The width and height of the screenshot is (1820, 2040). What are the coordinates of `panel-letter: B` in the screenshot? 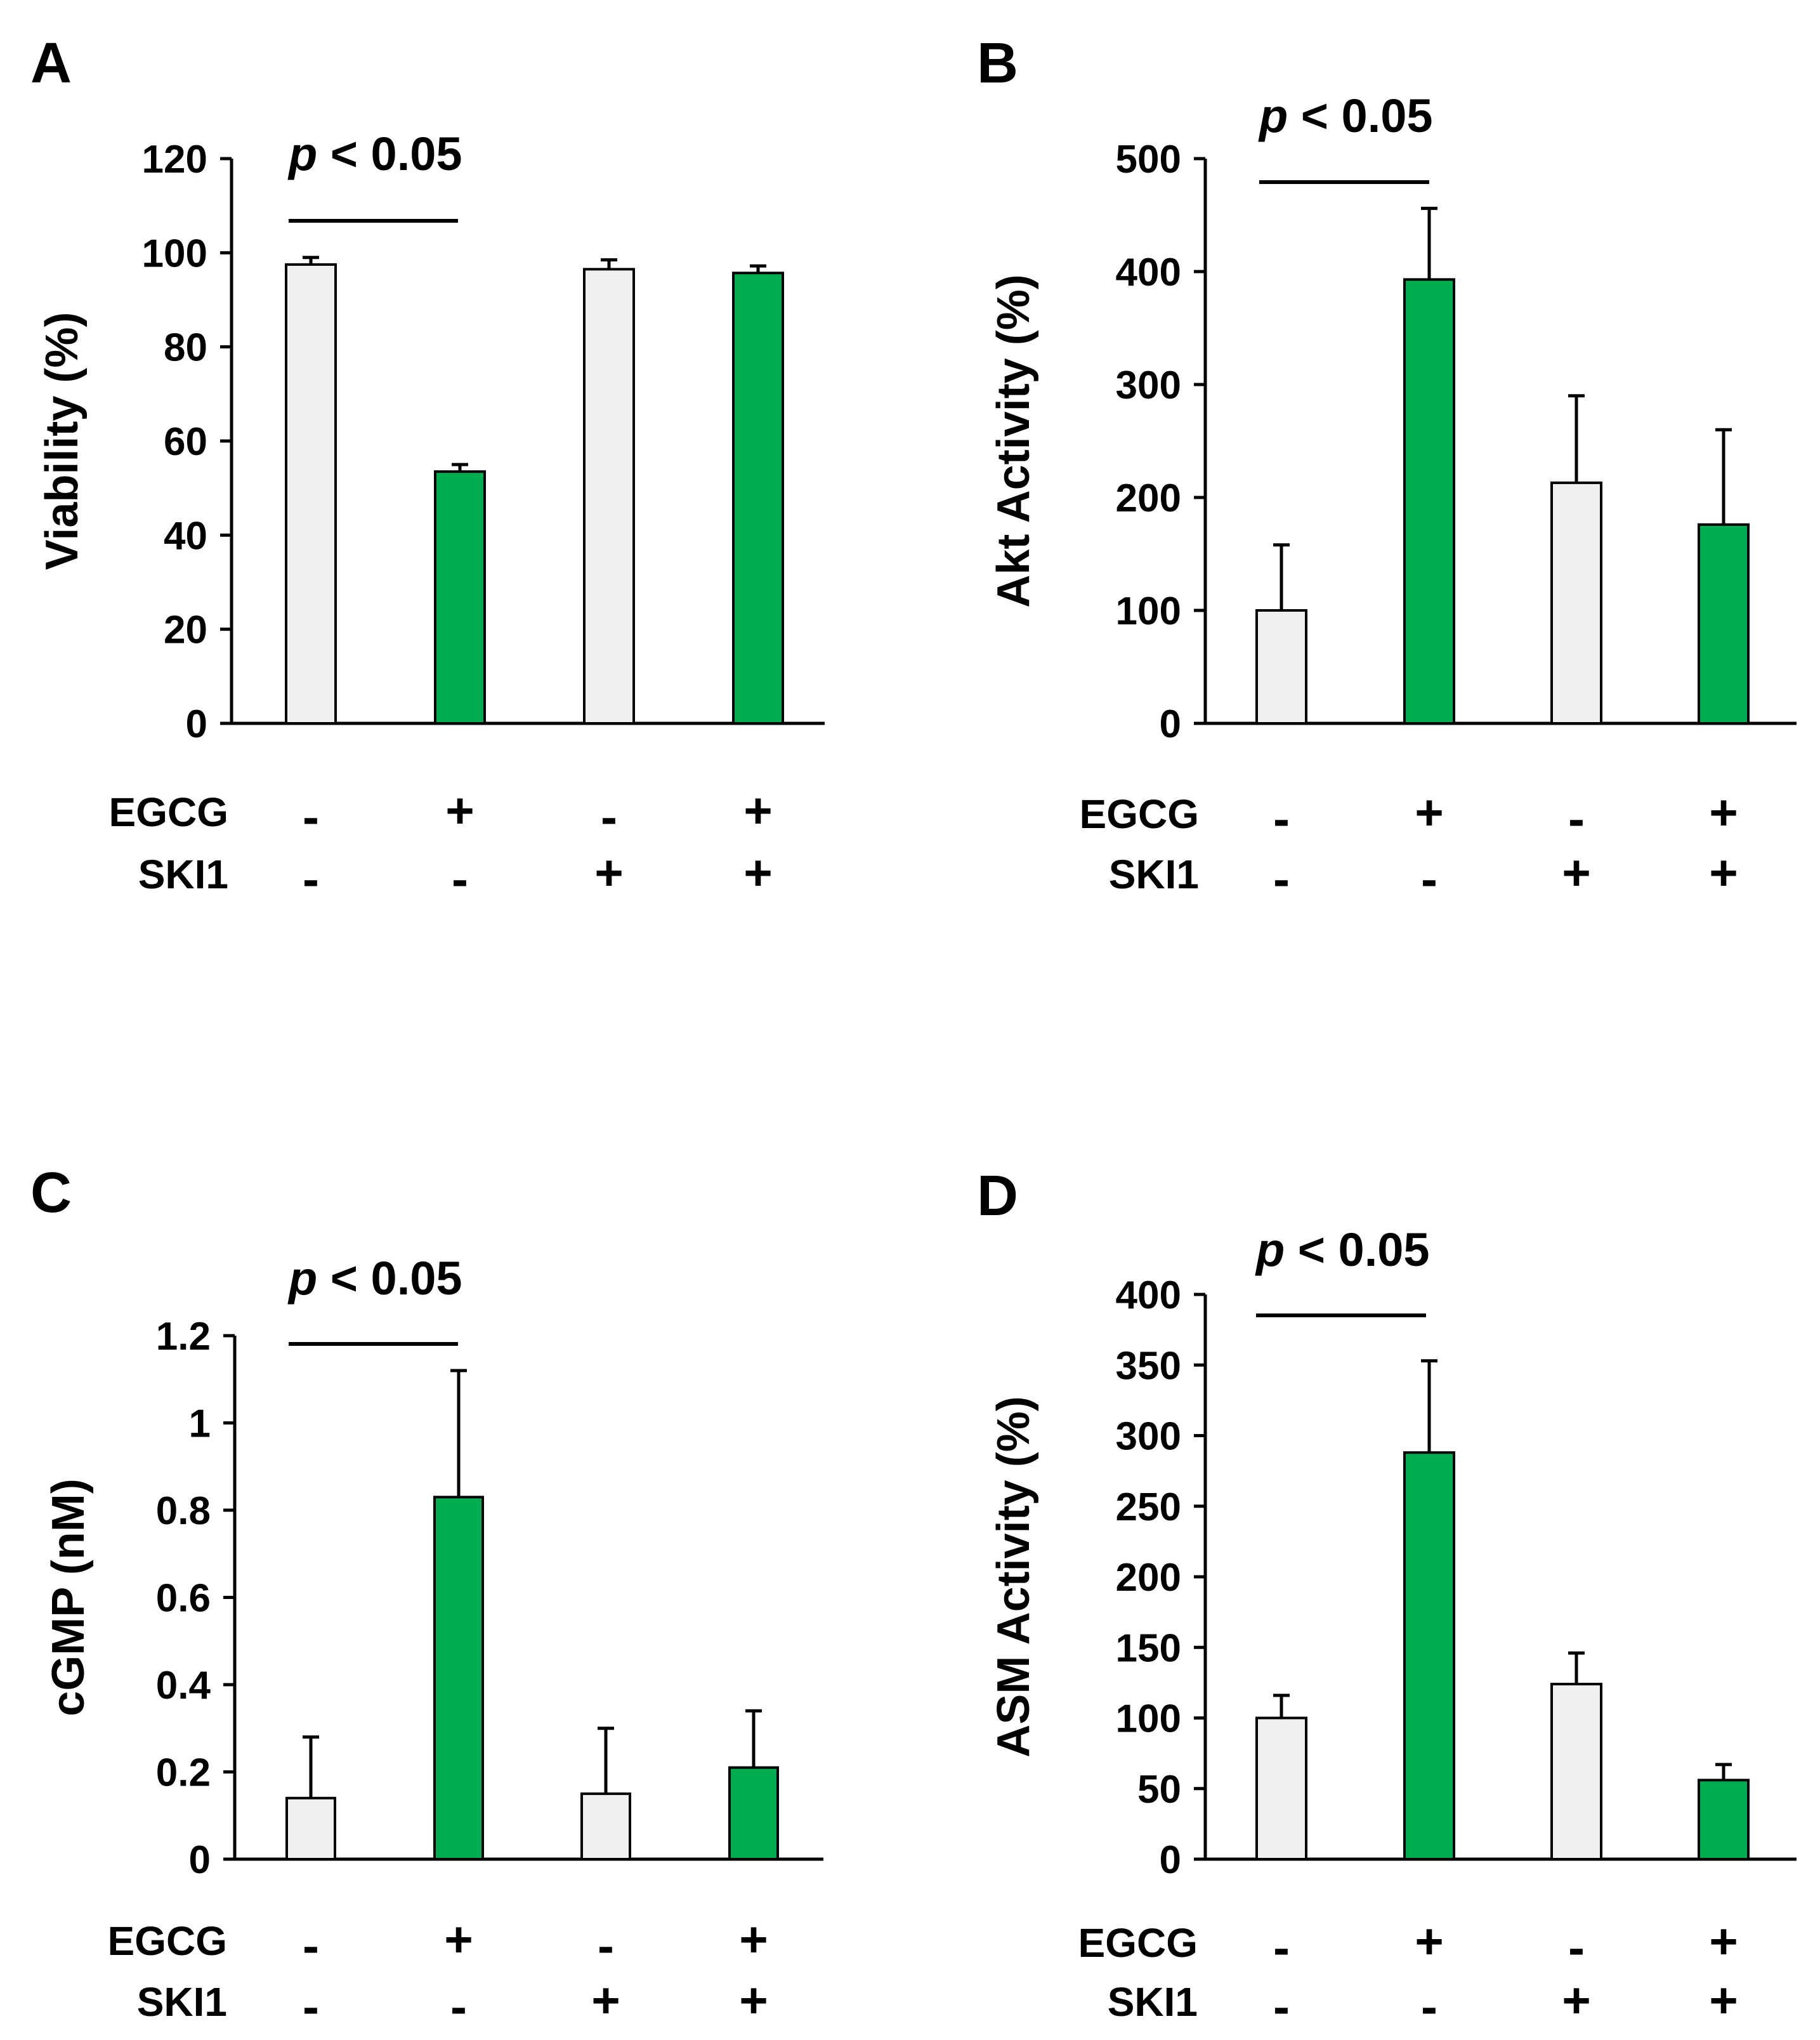 It's located at (997, 63).